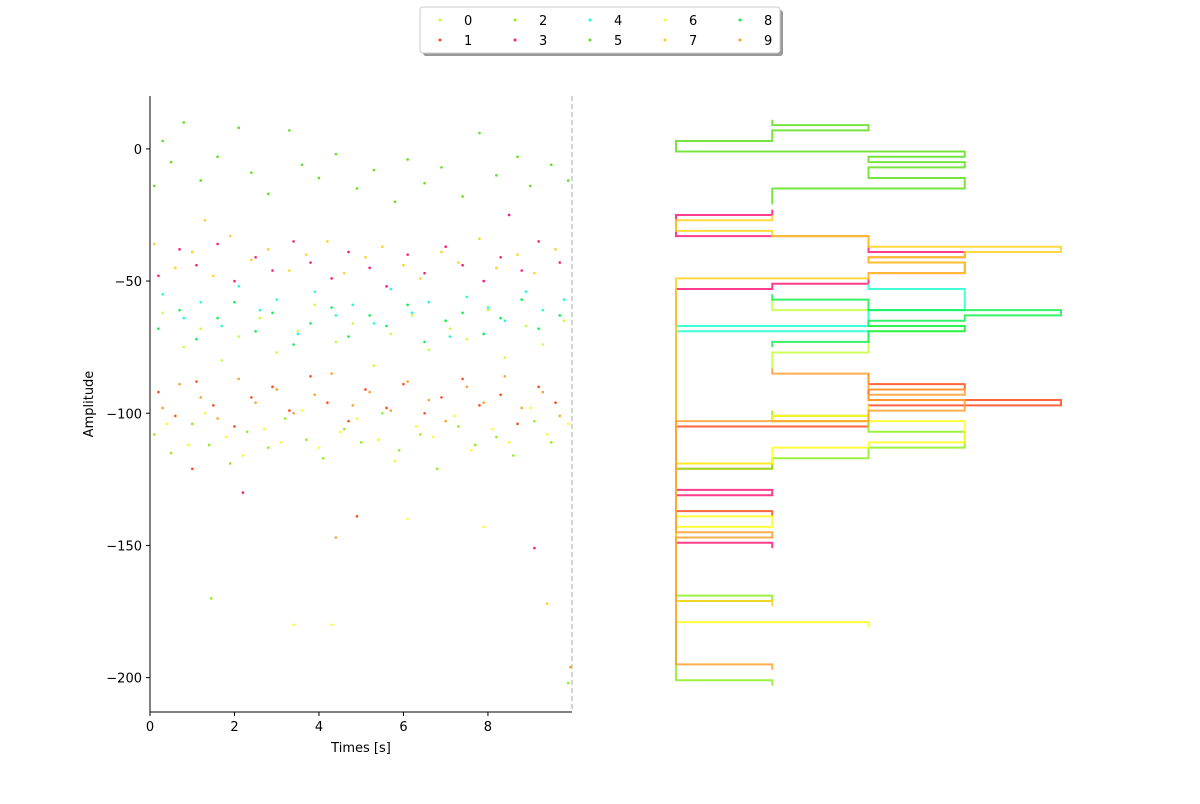 This screenshot has width=1200, height=804. I want to click on legend: 0 1 2 3 4 5 6 7 8 9, so click(601, 31).